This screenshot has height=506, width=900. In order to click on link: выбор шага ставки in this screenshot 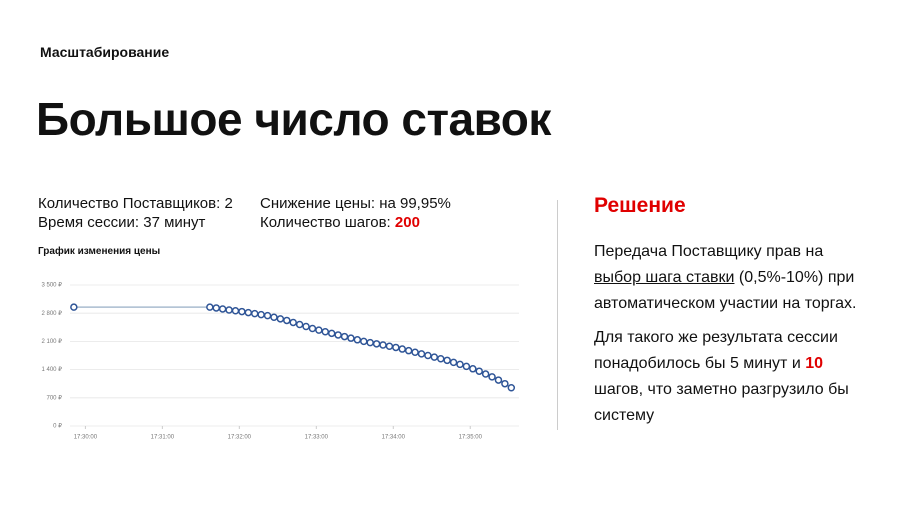, I will do `click(664, 277)`.